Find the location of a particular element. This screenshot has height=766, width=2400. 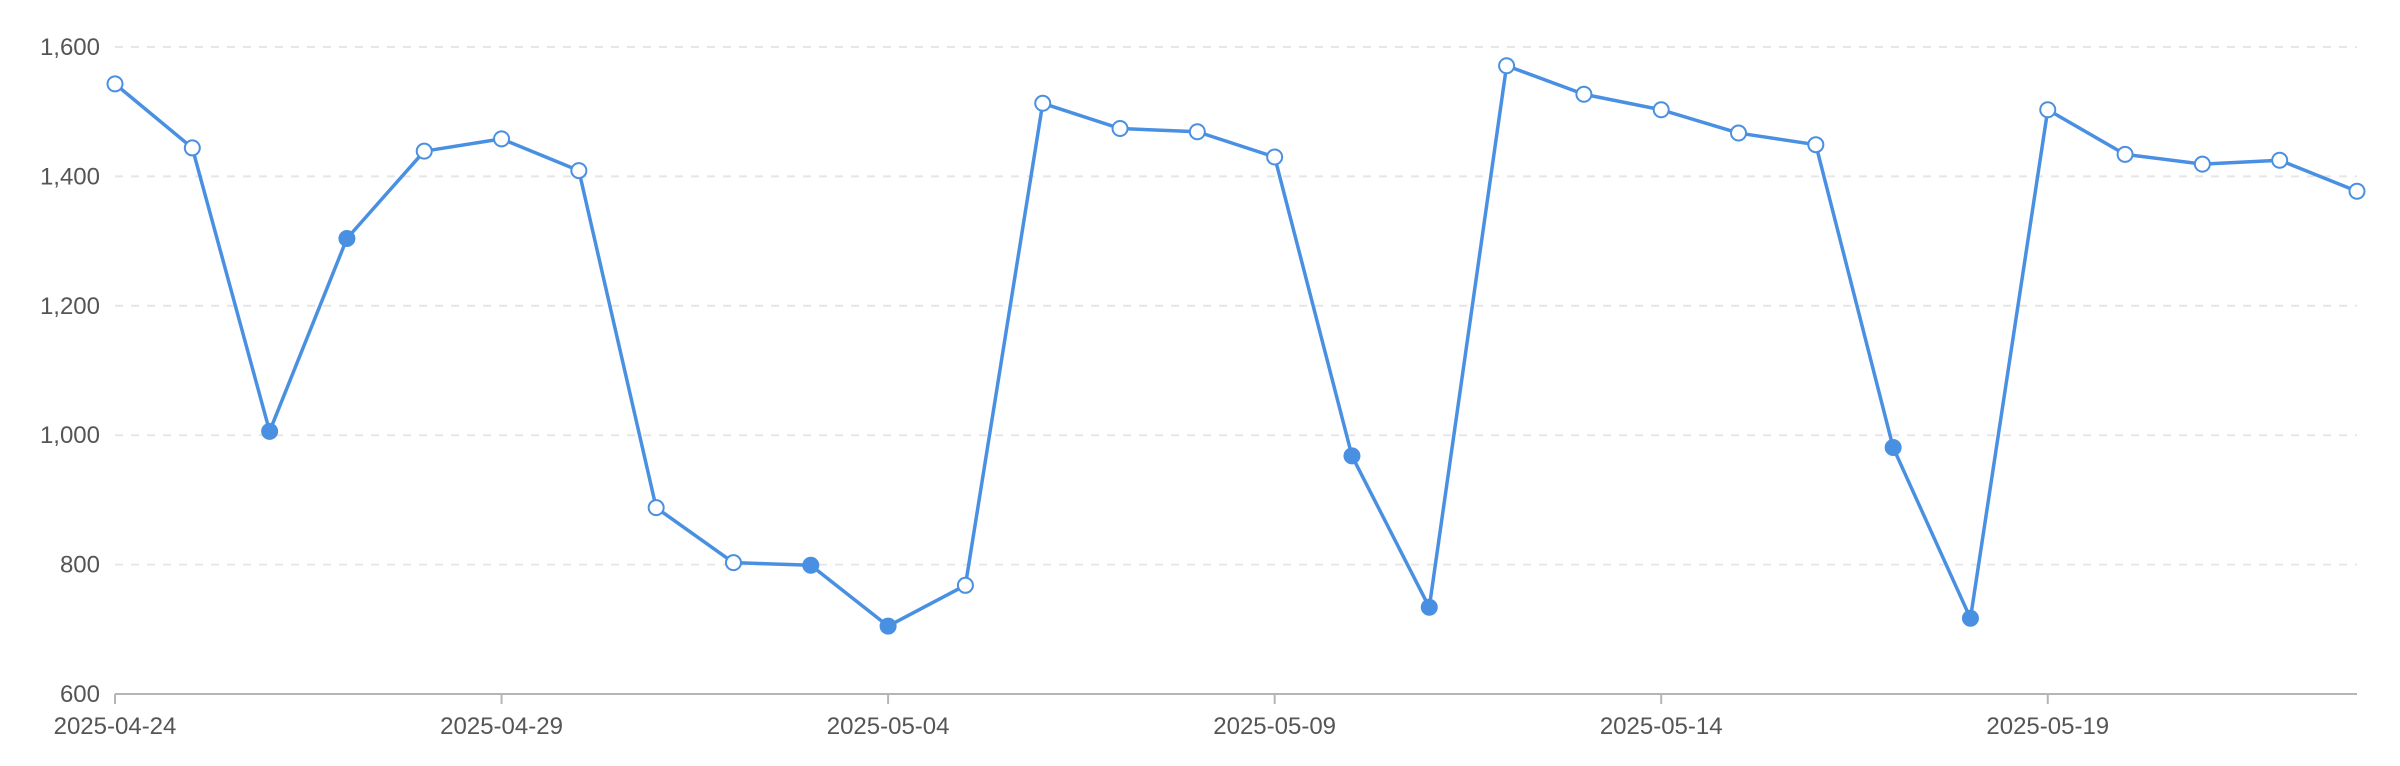

x-tick-label: 2025-05-14 is located at coordinates (1661, 726).